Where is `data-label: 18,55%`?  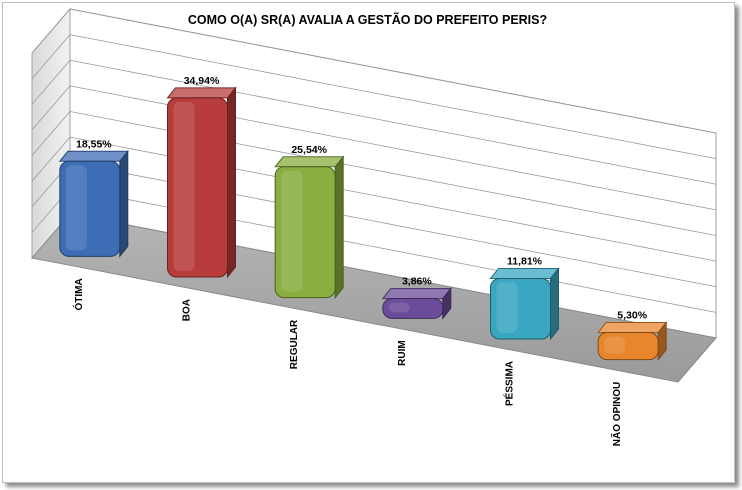 data-label: 18,55% is located at coordinates (94, 144).